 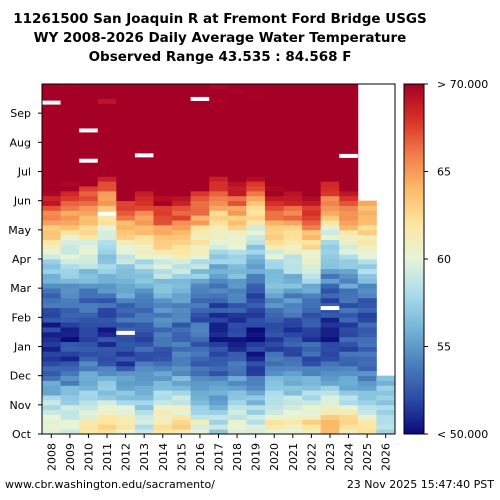 I want to click on y-tick-label: Jan, so click(x=22, y=347).